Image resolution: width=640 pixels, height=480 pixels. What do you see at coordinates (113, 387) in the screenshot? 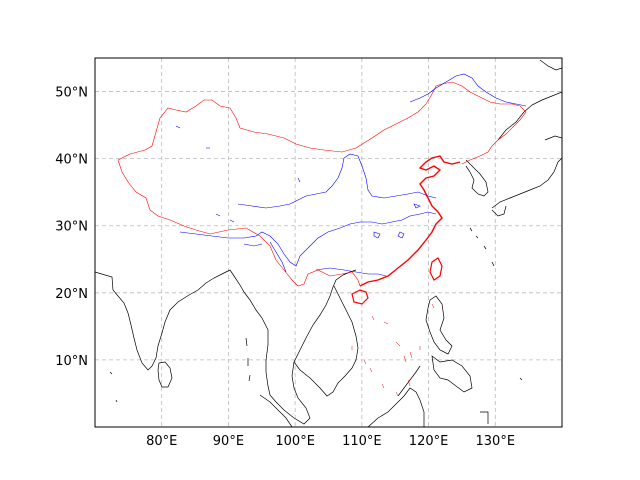
I see `small-islands-west` at bounding box center [113, 387].